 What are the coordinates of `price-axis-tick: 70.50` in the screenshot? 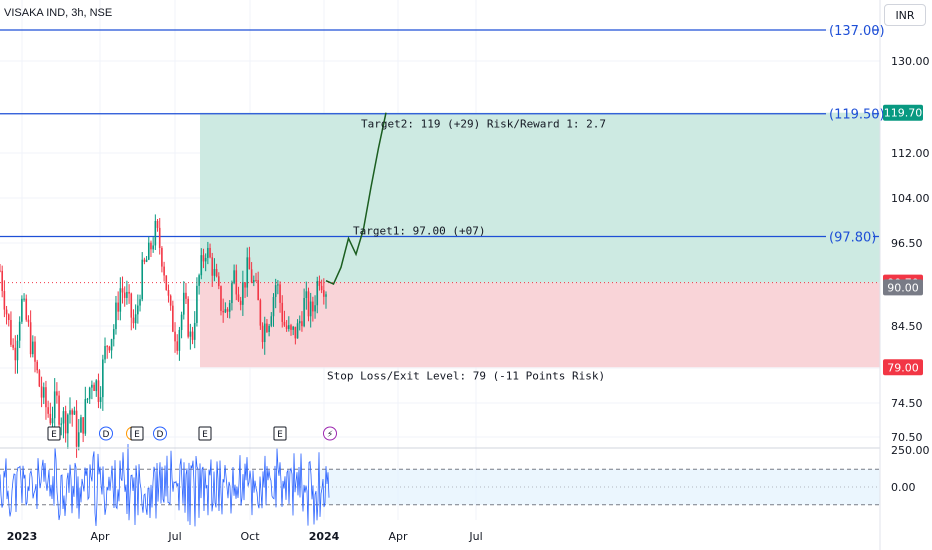 It's located at (907, 437).